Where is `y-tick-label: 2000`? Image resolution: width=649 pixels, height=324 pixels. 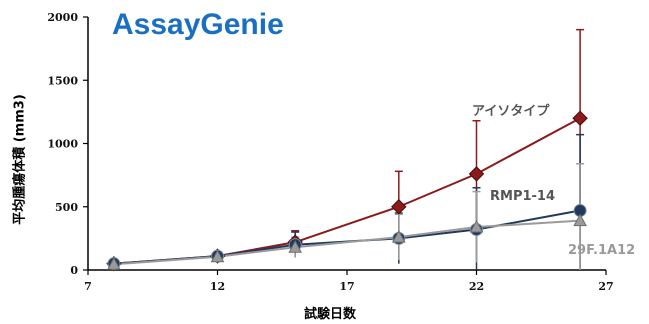 y-tick-label: 2000 is located at coordinates (62, 17).